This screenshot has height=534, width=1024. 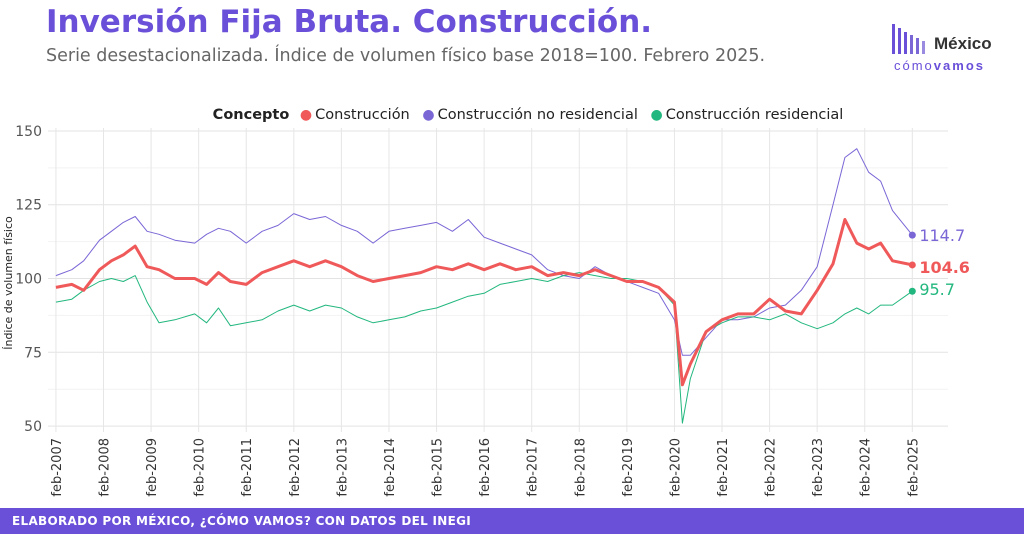 I want to click on x-tick-label: feb-2024, so click(x=866, y=467).